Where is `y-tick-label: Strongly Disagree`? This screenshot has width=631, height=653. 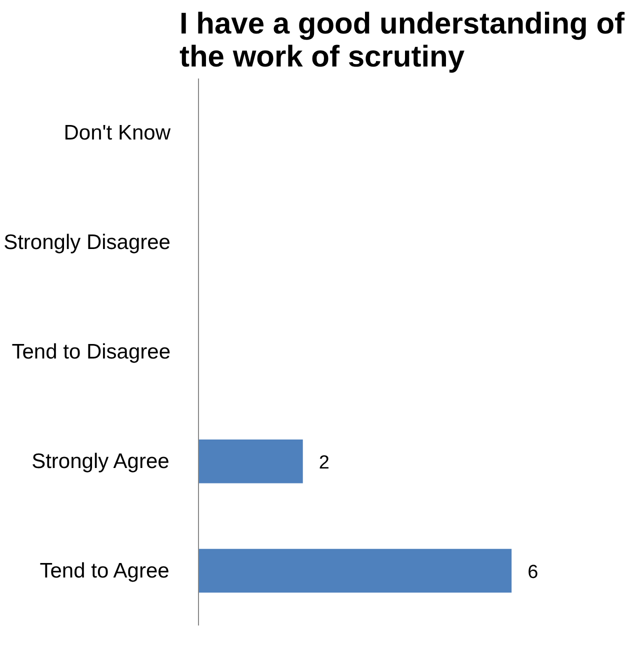 y-tick-label: Strongly Disagree is located at coordinates (87, 242).